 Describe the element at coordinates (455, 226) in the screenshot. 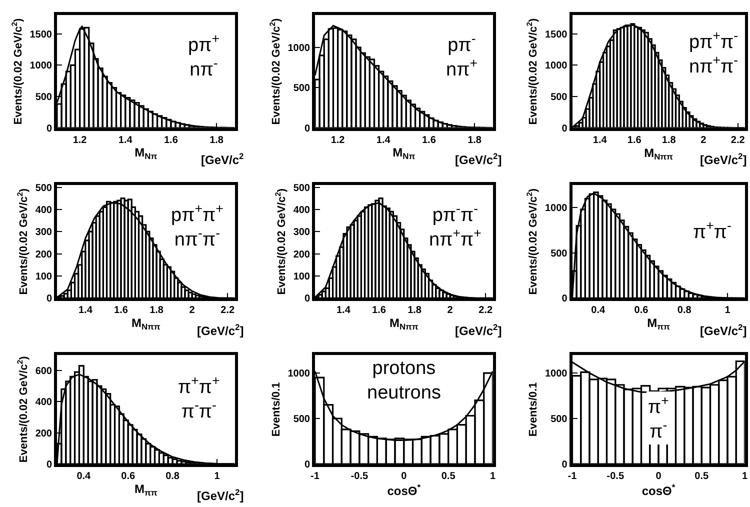

I see `text: pπ$^{-}$π$^{-}$ nπ$^{+}$π$^{+}$` at that location.